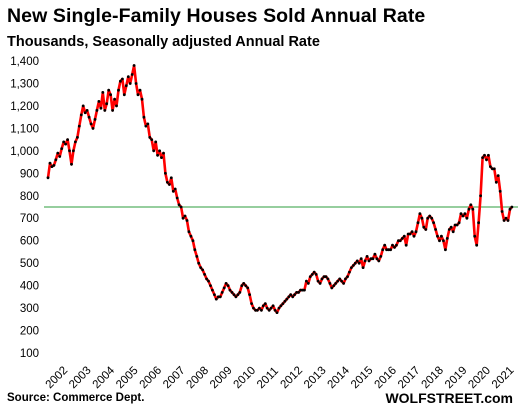 Image resolution: width=521 pixels, height=413 pixels. I want to click on x-tick-label: 2015, so click(362, 378).